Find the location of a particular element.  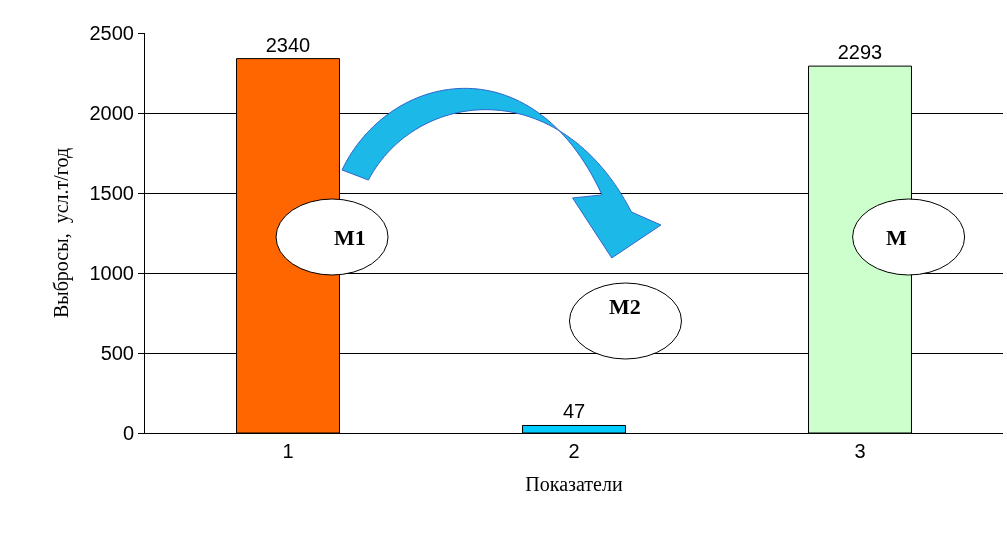

annotation: M2 is located at coordinates (625, 306).